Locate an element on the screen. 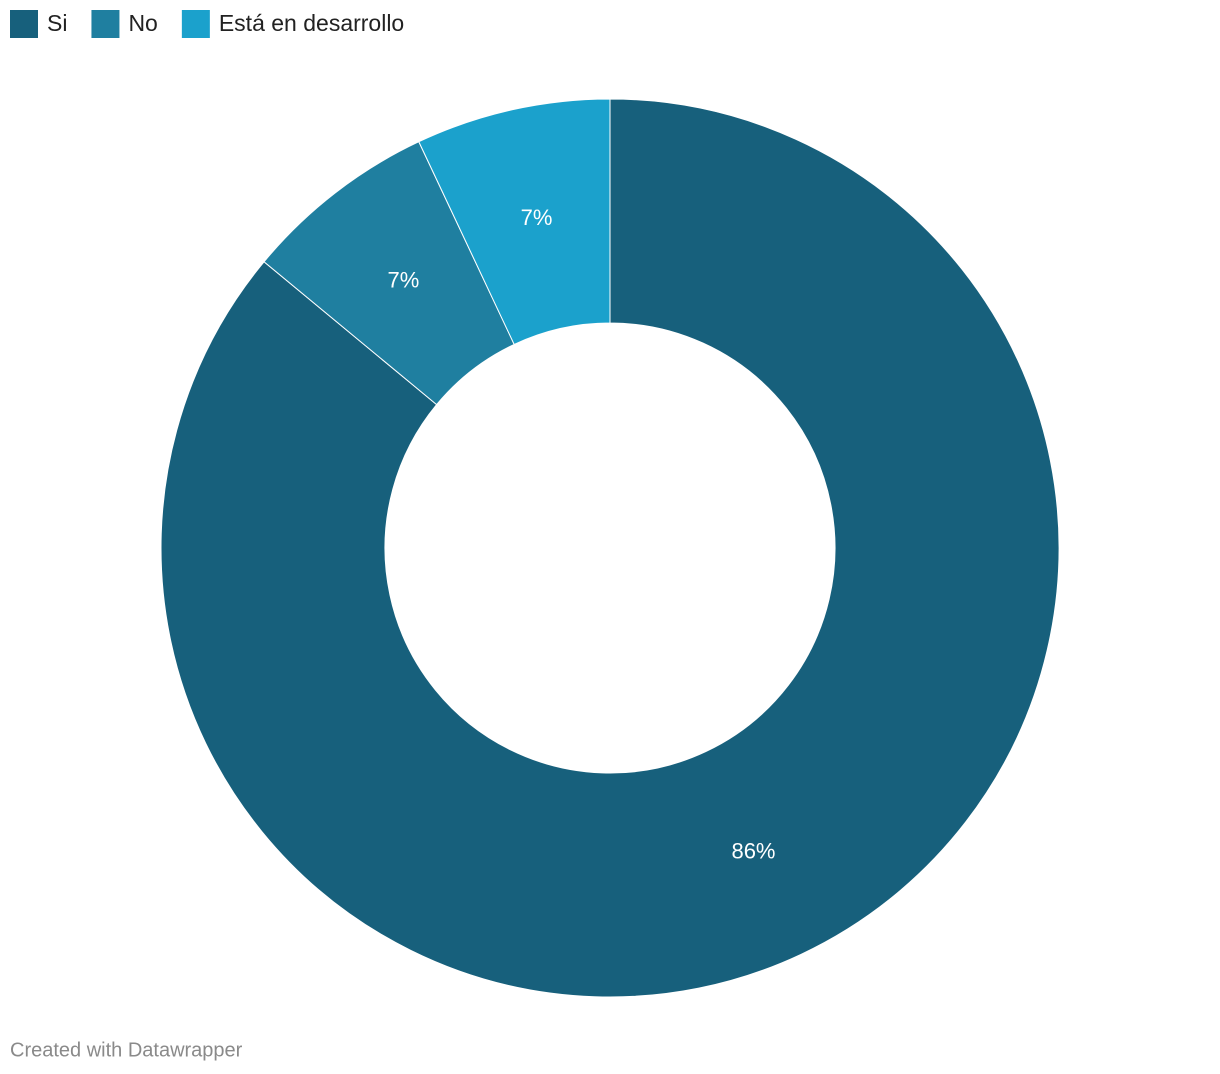 This screenshot has height=1074, width=1220. value-label: 86% is located at coordinates (753, 851).